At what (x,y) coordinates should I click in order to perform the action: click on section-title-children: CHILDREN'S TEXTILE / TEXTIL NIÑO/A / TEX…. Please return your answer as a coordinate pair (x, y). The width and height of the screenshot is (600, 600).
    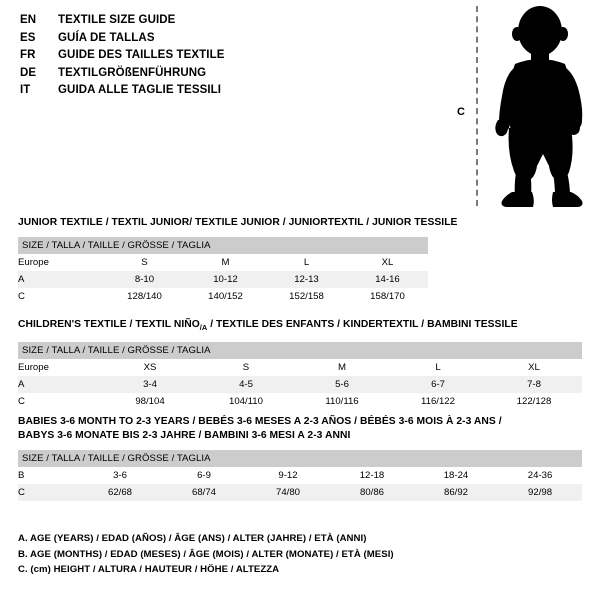
    Looking at the image, I should click on (300, 326).